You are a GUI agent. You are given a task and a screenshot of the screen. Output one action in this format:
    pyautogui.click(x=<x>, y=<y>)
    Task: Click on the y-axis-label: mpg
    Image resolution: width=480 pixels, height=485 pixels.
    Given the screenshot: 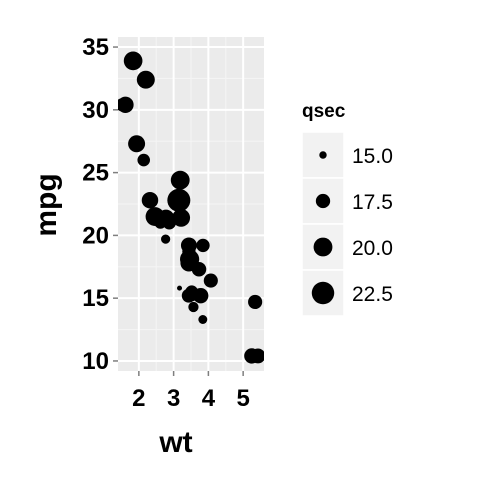 What is the action you would take?
    pyautogui.click(x=46, y=204)
    